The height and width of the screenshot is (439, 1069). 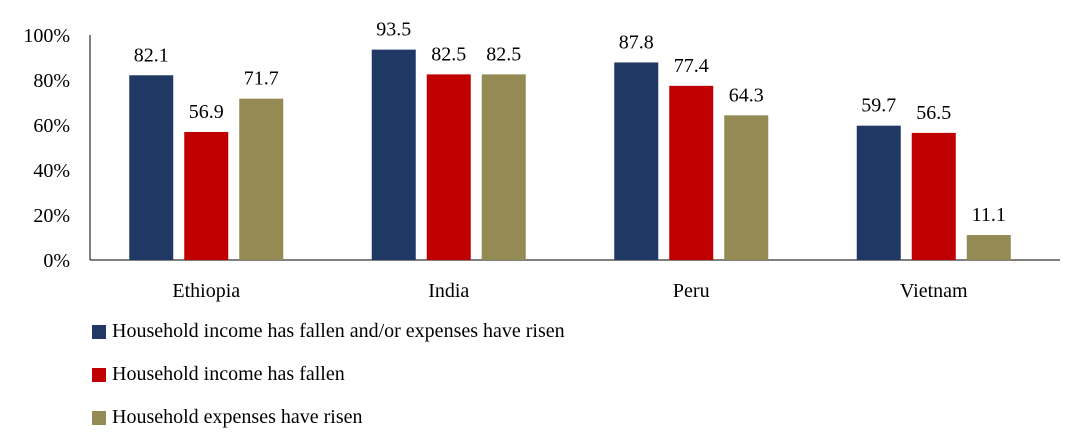 What do you see at coordinates (448, 291) in the screenshot?
I see `x-tick-label: India` at bounding box center [448, 291].